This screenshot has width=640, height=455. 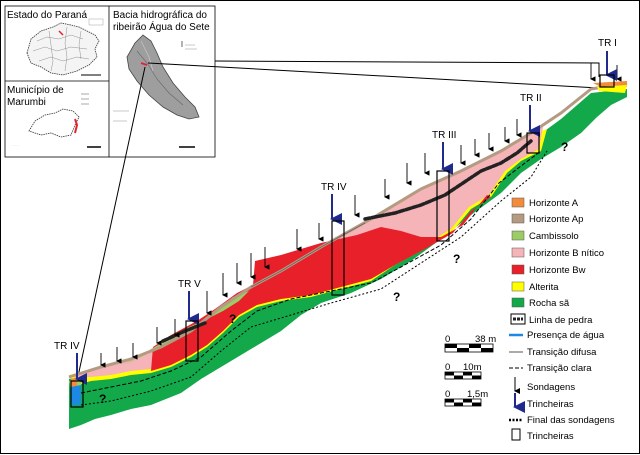 I want to click on svg-text: Horizonte Bw, so click(x=557, y=270).